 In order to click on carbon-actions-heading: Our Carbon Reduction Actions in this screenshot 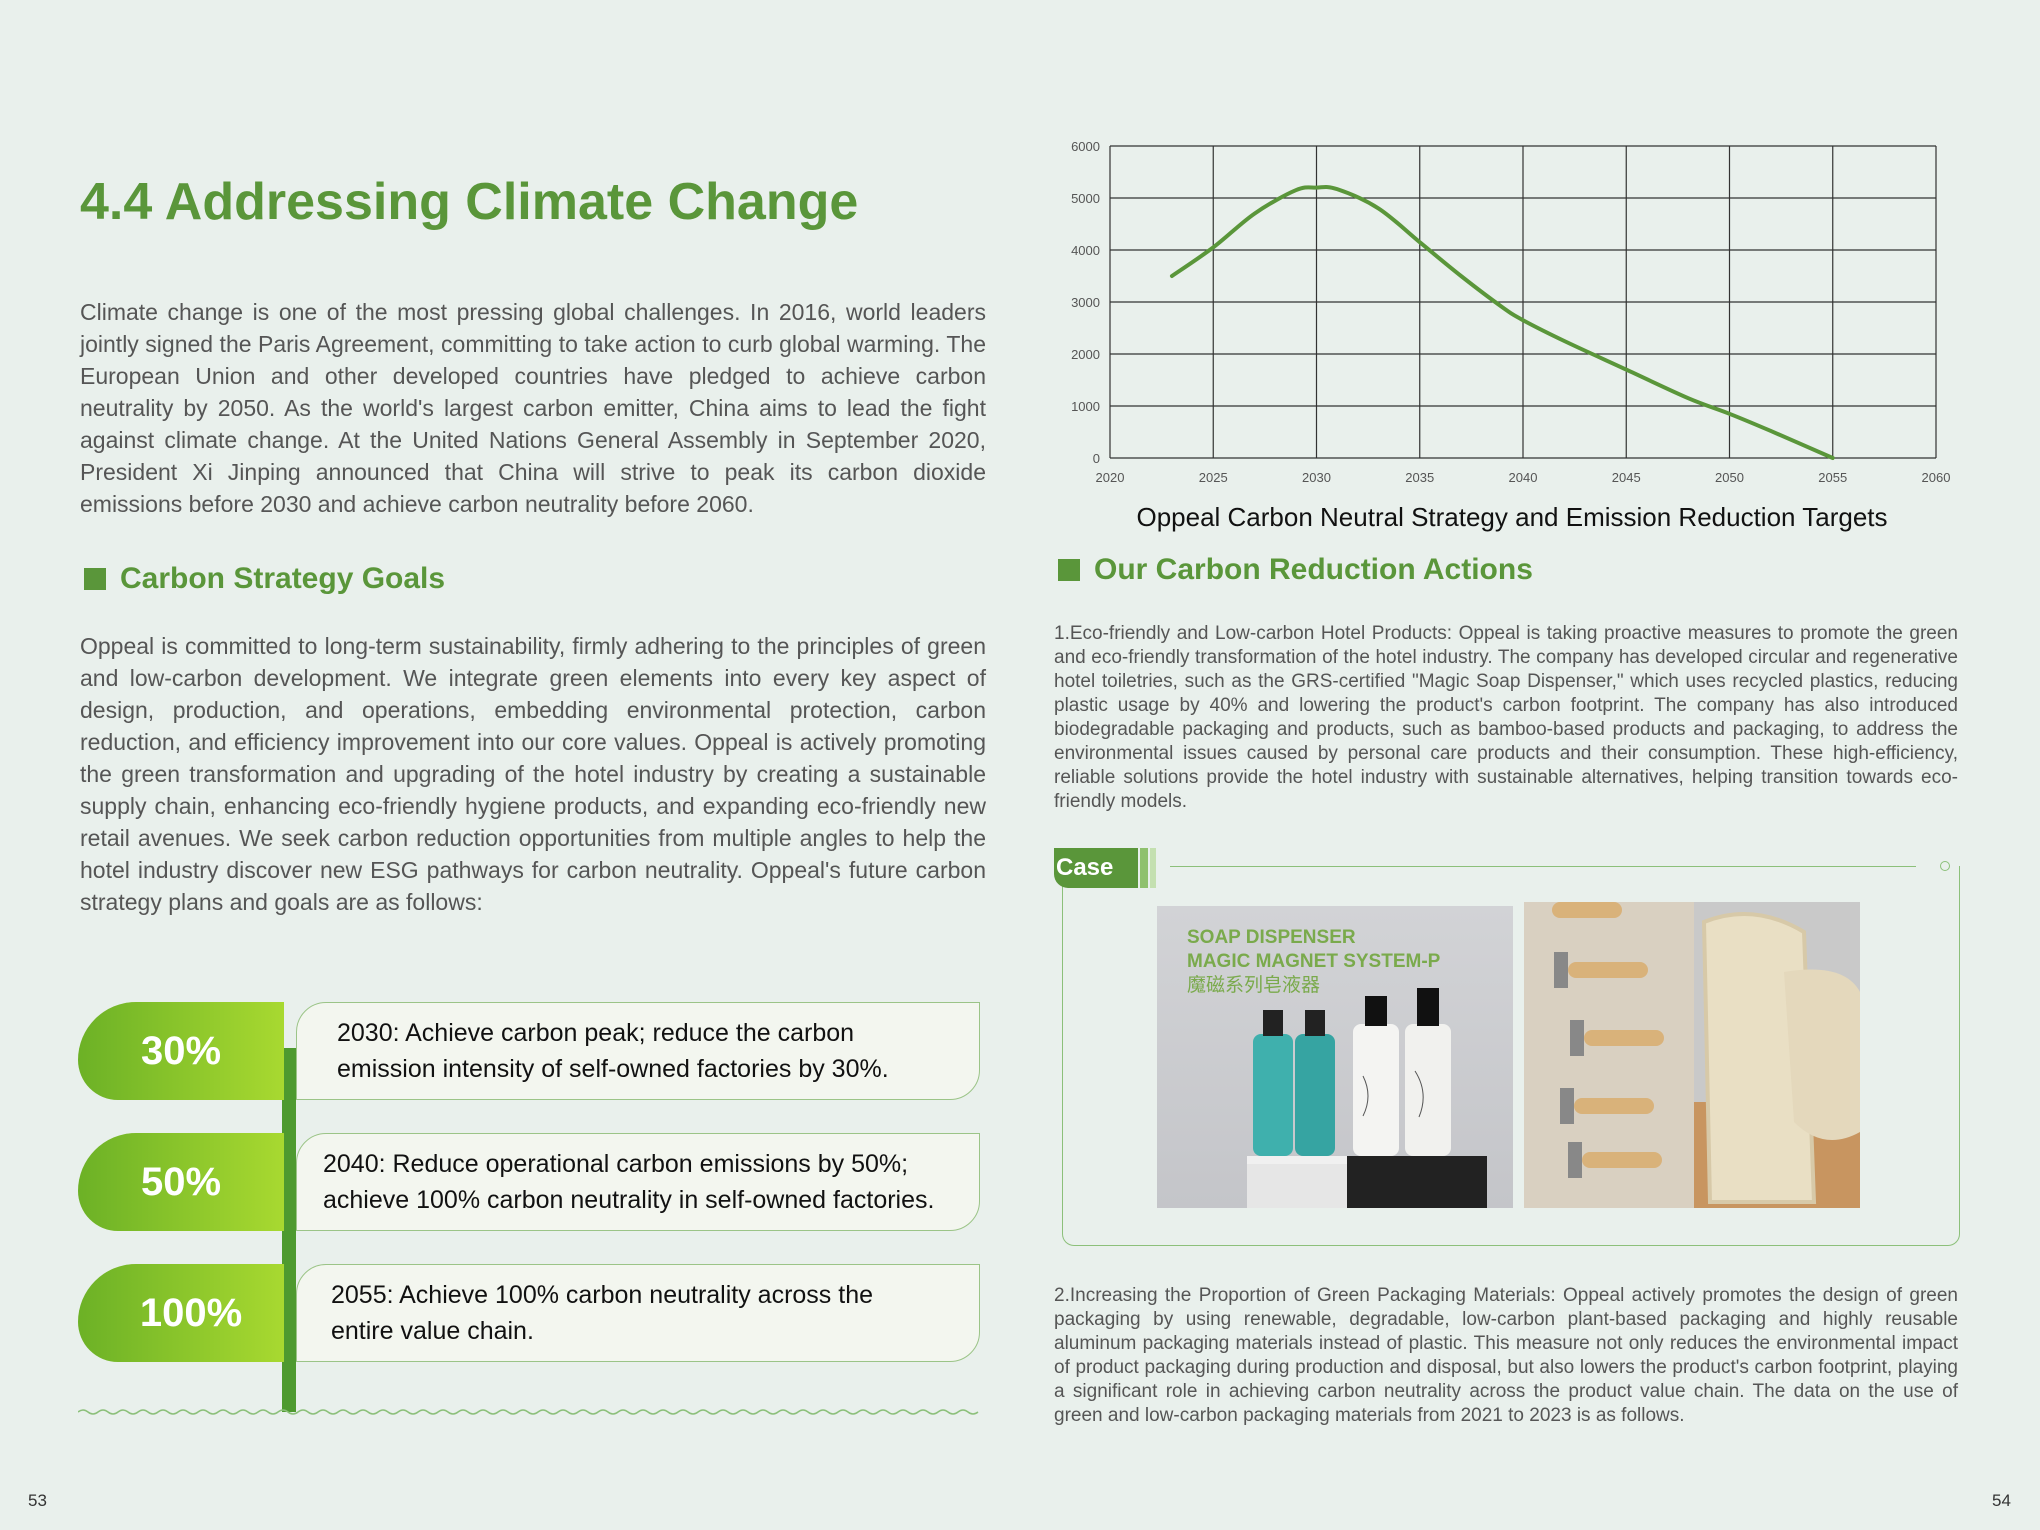, I will do `click(1295, 570)`.